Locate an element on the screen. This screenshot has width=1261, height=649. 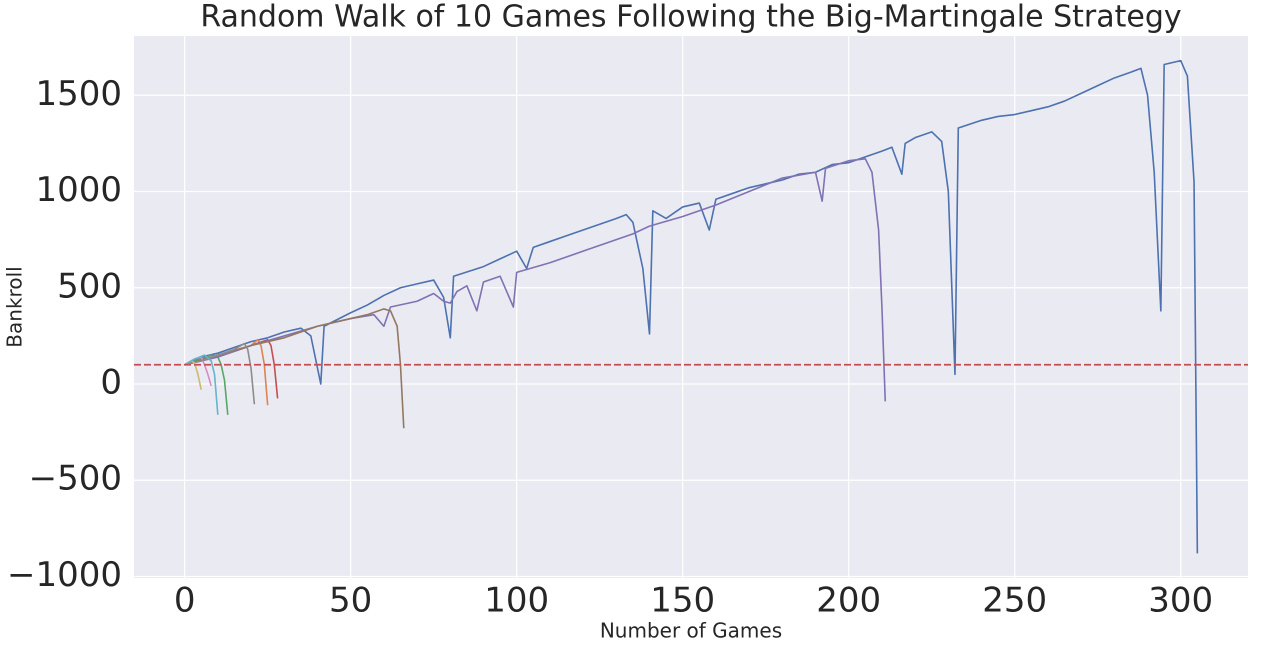
series-line is located at coordinates (201, 384).